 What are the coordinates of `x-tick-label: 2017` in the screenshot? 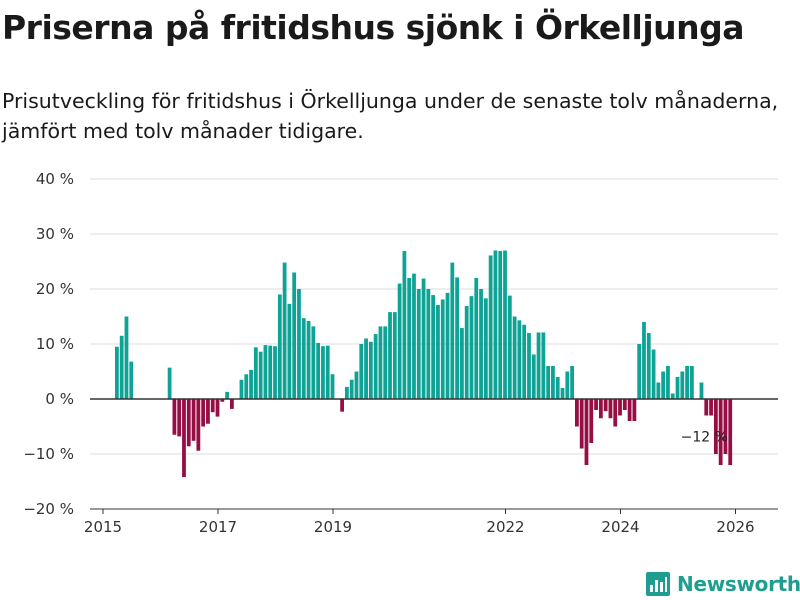 It's located at (218, 527).